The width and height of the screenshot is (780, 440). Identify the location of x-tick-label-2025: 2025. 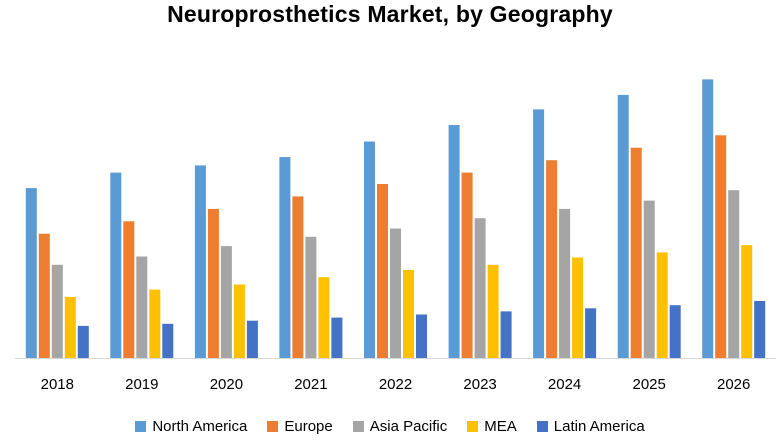
(649, 384).